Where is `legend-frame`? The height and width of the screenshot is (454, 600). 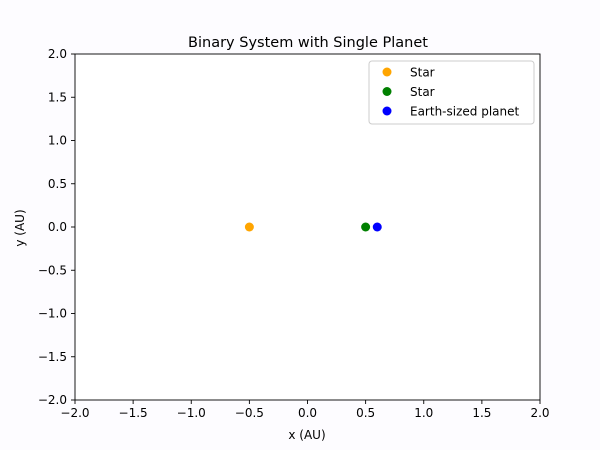
legend-frame is located at coordinates (451, 92).